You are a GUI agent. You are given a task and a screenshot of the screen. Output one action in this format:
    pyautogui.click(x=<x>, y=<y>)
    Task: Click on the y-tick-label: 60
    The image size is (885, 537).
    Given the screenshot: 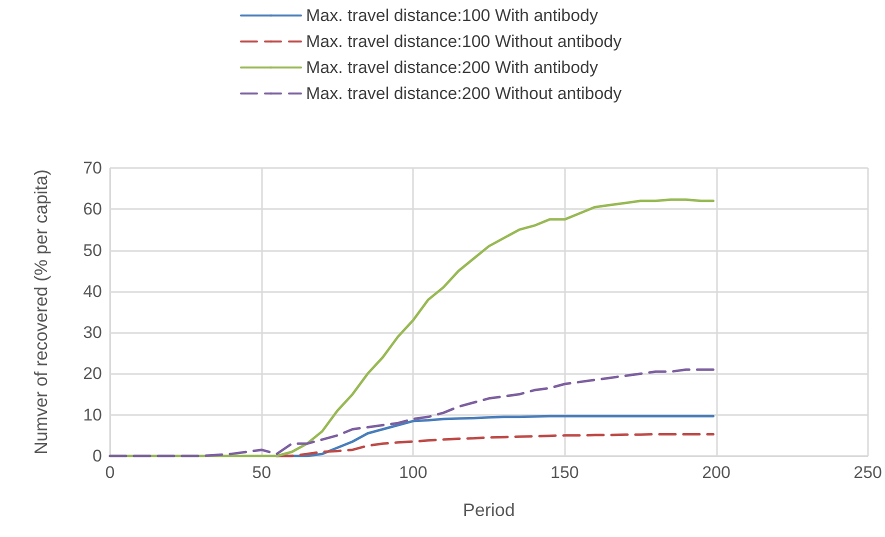 What is the action you would take?
    pyautogui.click(x=92, y=209)
    